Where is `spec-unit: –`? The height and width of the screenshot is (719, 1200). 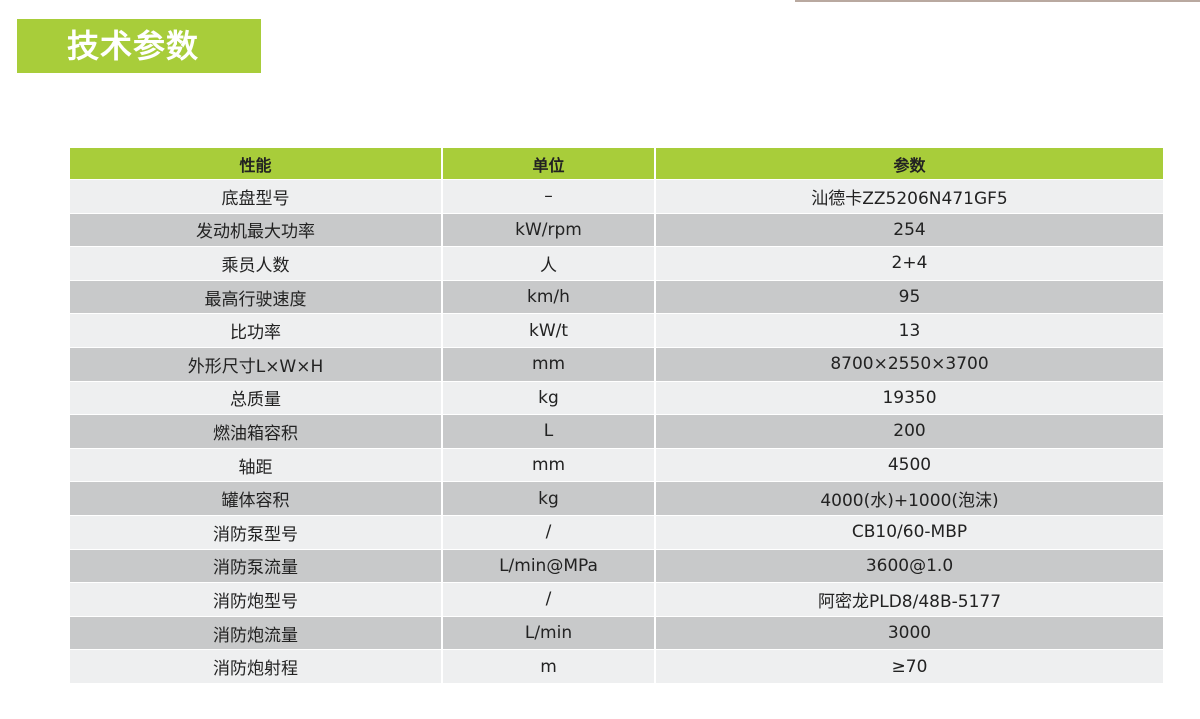
spec-unit: – is located at coordinates (548, 196).